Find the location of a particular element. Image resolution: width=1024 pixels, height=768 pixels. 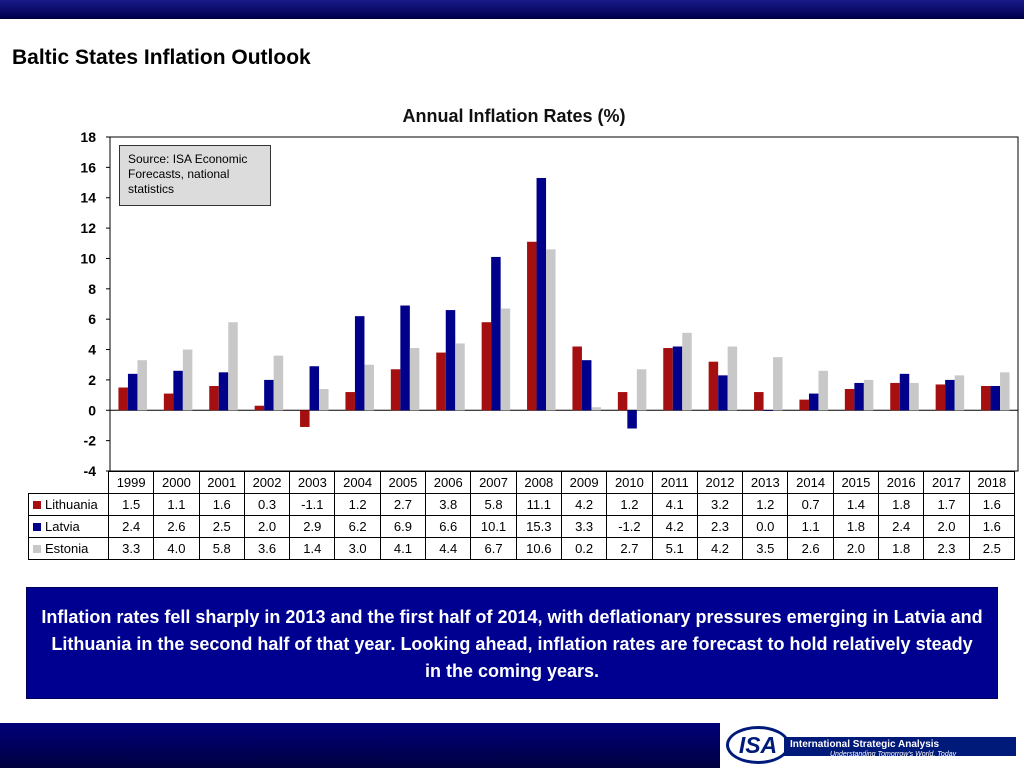

bar-lithuania-2002 is located at coordinates (259, 408).